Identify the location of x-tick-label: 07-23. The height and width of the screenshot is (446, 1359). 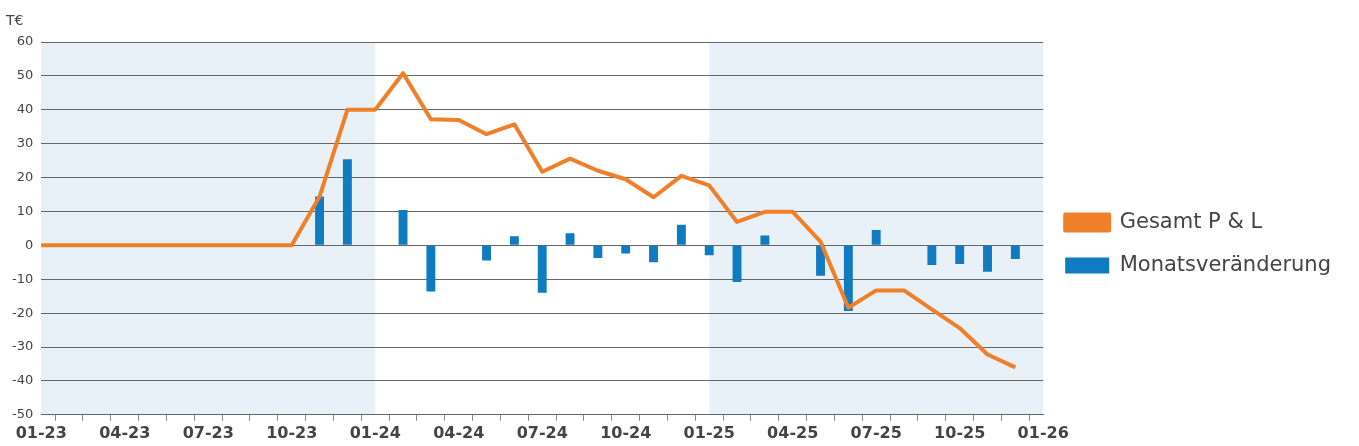
(208, 432).